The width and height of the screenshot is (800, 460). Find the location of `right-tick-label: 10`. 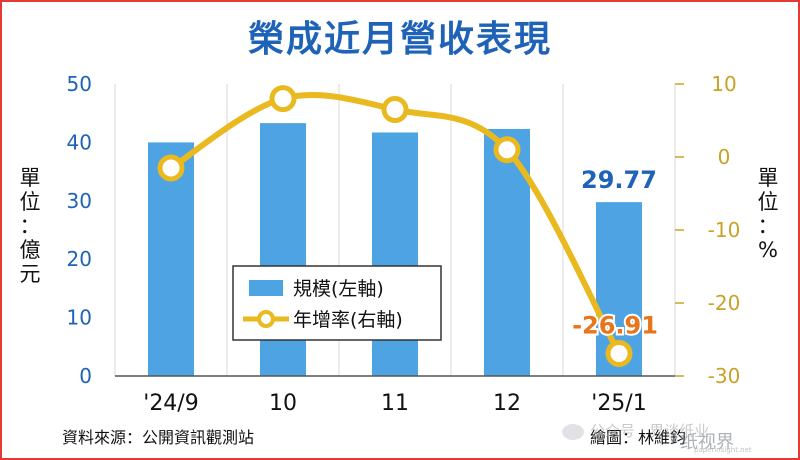

right-tick-label: 10 is located at coordinates (723, 84).